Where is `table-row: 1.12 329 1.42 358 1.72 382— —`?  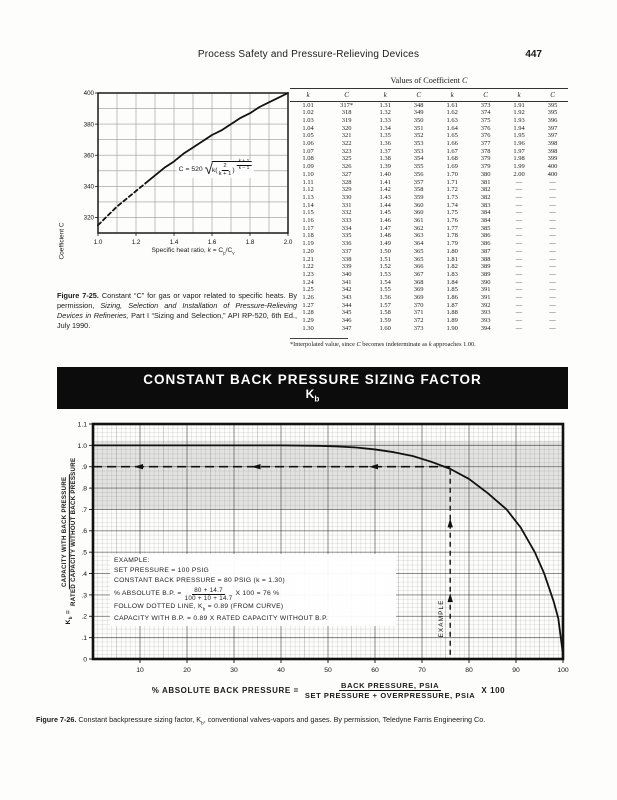 table-row: 1.12 329 1.42 358 1.72 382— — is located at coordinates (429, 190).